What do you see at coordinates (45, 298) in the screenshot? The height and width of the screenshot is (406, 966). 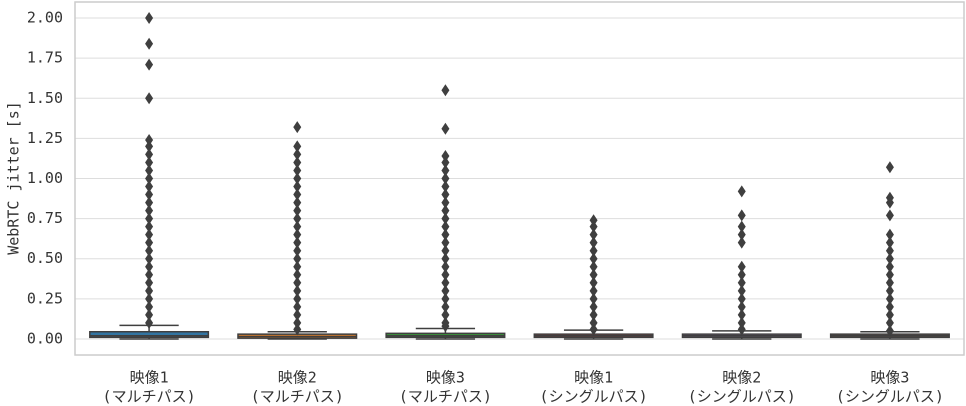 I see `y-tick-label: 0.25` at bounding box center [45, 298].